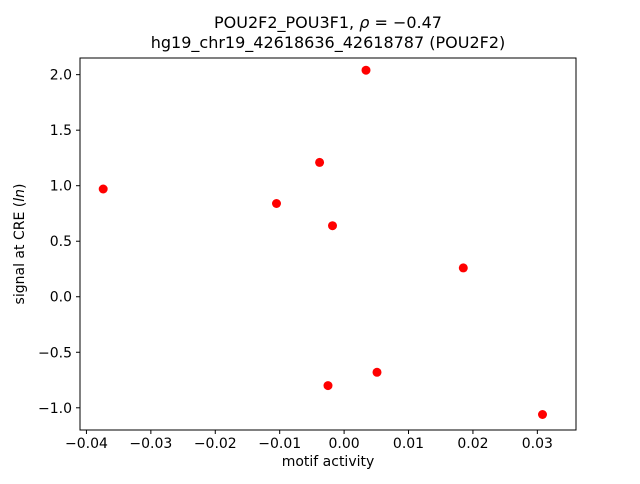 The height and width of the screenshot is (484, 640). What do you see at coordinates (328, 43) in the screenshot?
I see `chart-title-line2: hg19_chr19_42618636_42618787 (POU2F2)` at bounding box center [328, 43].